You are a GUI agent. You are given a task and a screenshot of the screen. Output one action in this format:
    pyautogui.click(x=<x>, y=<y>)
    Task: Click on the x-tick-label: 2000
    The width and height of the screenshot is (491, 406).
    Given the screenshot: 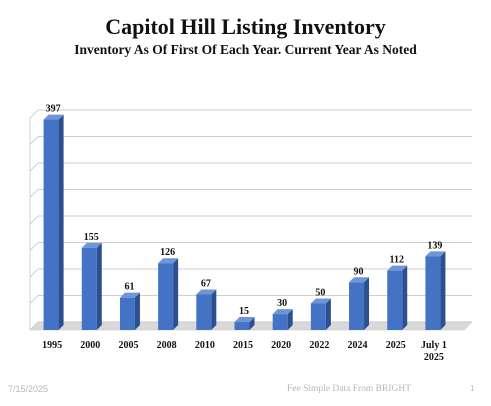 What is the action you would take?
    pyautogui.click(x=90, y=345)
    